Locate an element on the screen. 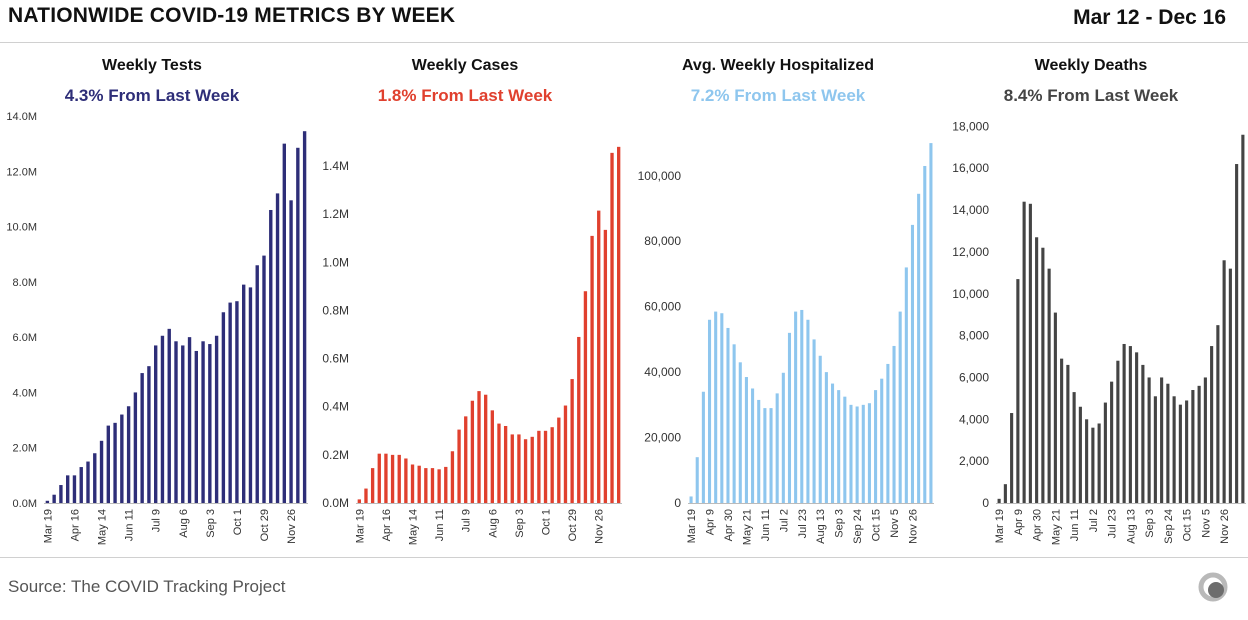 This screenshot has width=1248, height=620. x-tick-label: Jul 2 is located at coordinates (1094, 520).